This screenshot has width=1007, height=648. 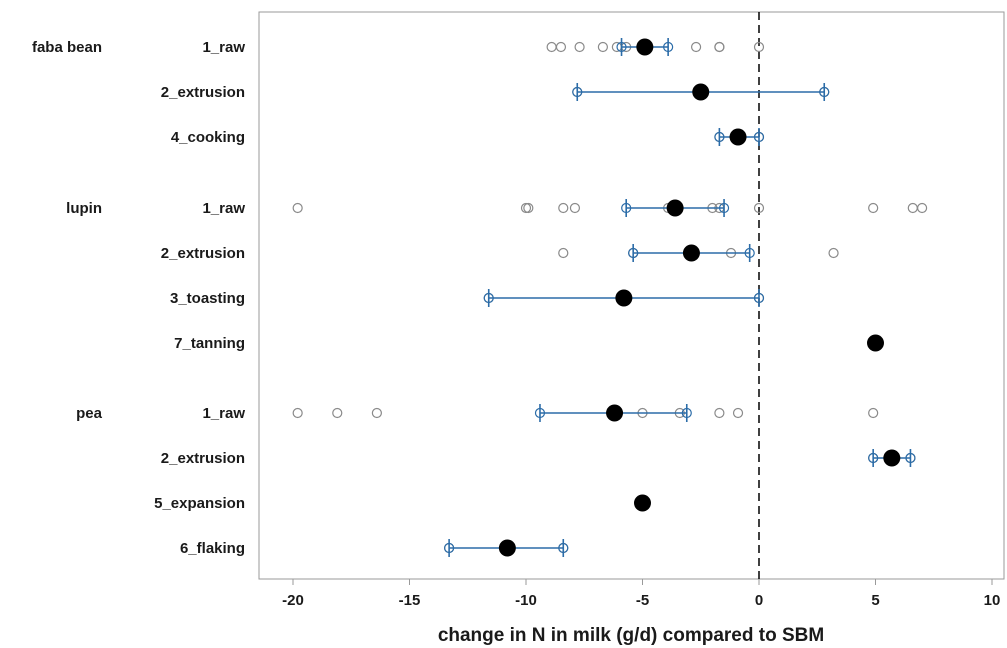 What do you see at coordinates (212, 548) in the screenshot?
I see `row-label: 6_flaking` at bounding box center [212, 548].